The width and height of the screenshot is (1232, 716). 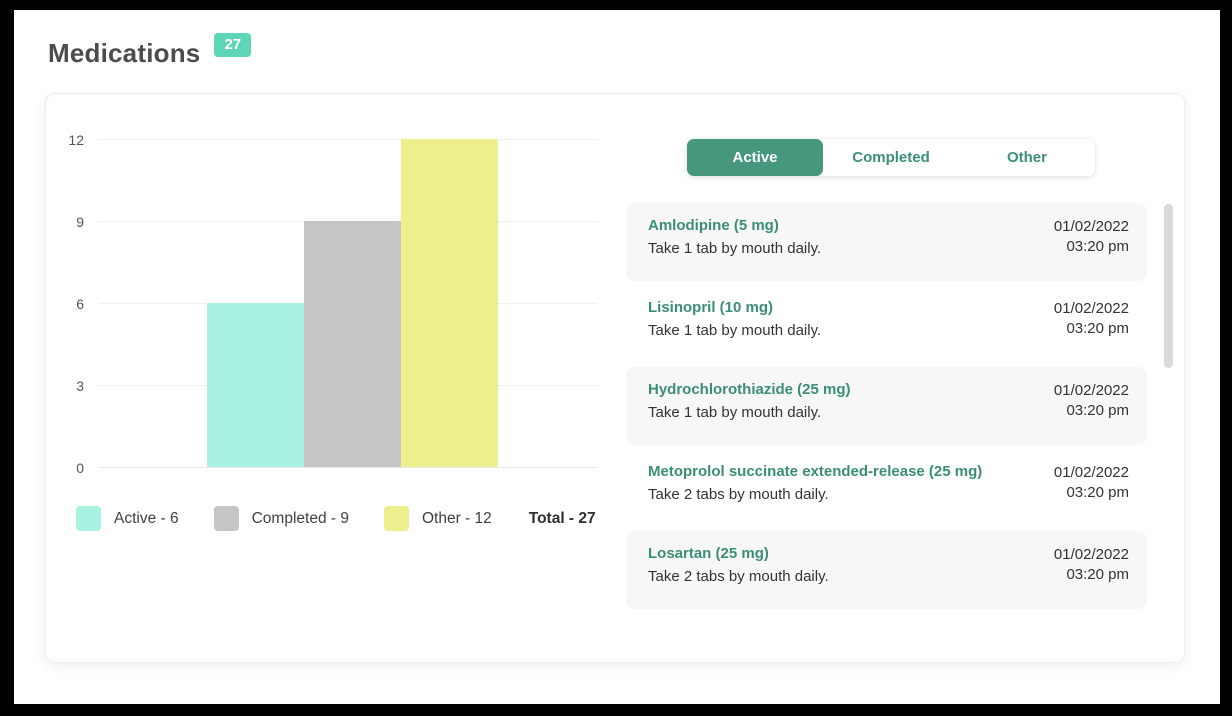 I want to click on page-header: Medications 27, so click(x=150, y=51).